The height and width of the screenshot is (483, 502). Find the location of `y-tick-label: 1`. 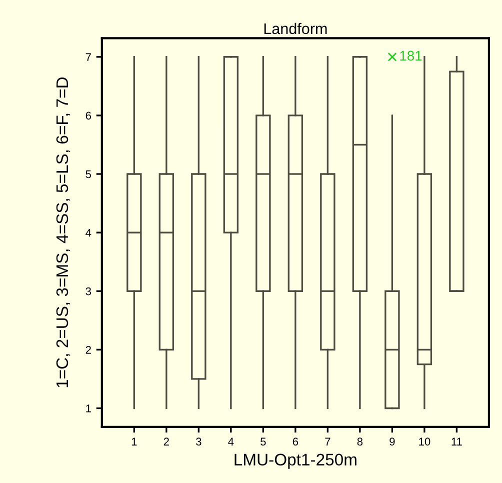

y-tick-label: 1 is located at coordinates (88, 408).